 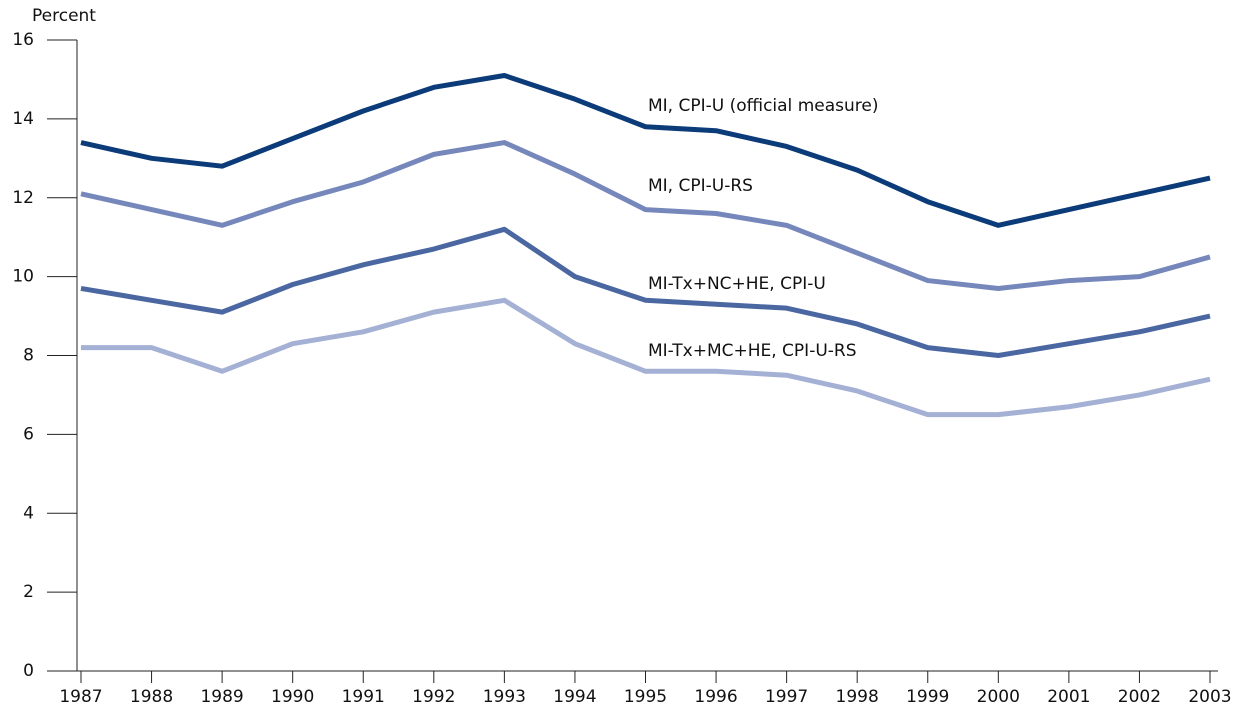 I want to click on x-tick-label: 1993, so click(x=504, y=697).